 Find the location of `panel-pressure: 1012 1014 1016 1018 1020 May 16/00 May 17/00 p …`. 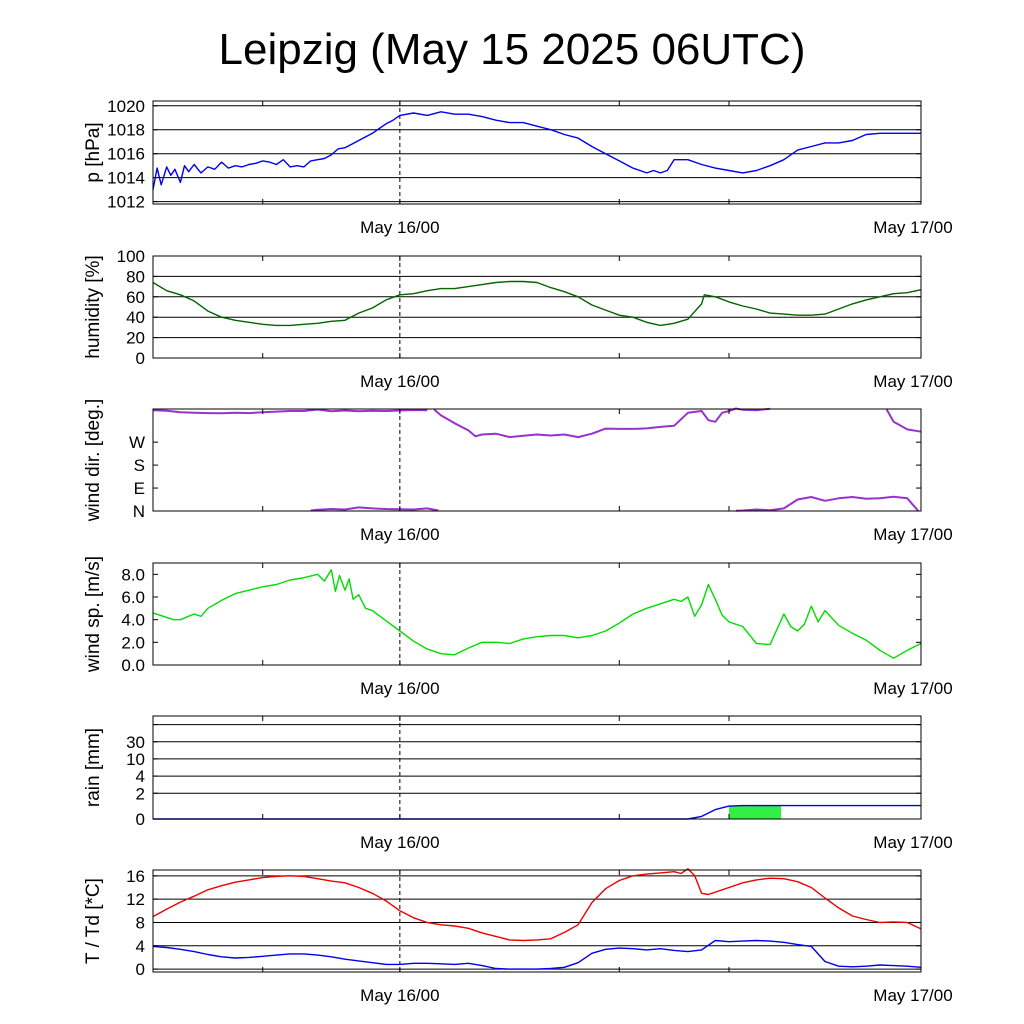

panel-pressure: 1012 1014 1016 1018 1020 May 16/00 May 17/00 p … is located at coordinates (518, 167).